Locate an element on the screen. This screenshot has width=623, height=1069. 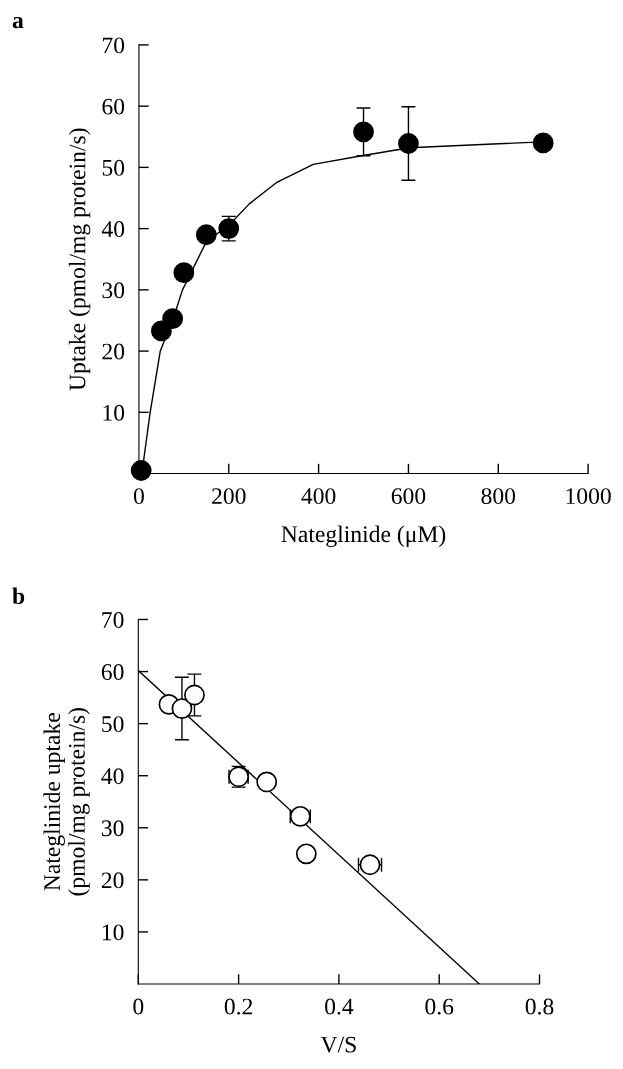
x-tick-label: 200 is located at coordinates (229, 496).